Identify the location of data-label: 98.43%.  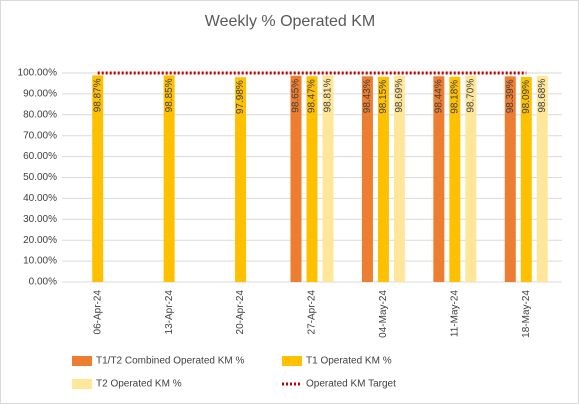
(367, 96).